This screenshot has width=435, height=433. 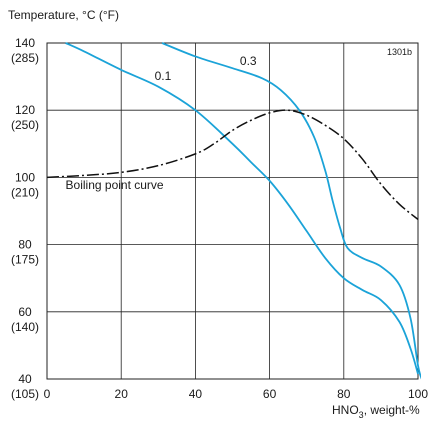 I want to click on y-tick-label-f: (105), so click(x=25, y=394).